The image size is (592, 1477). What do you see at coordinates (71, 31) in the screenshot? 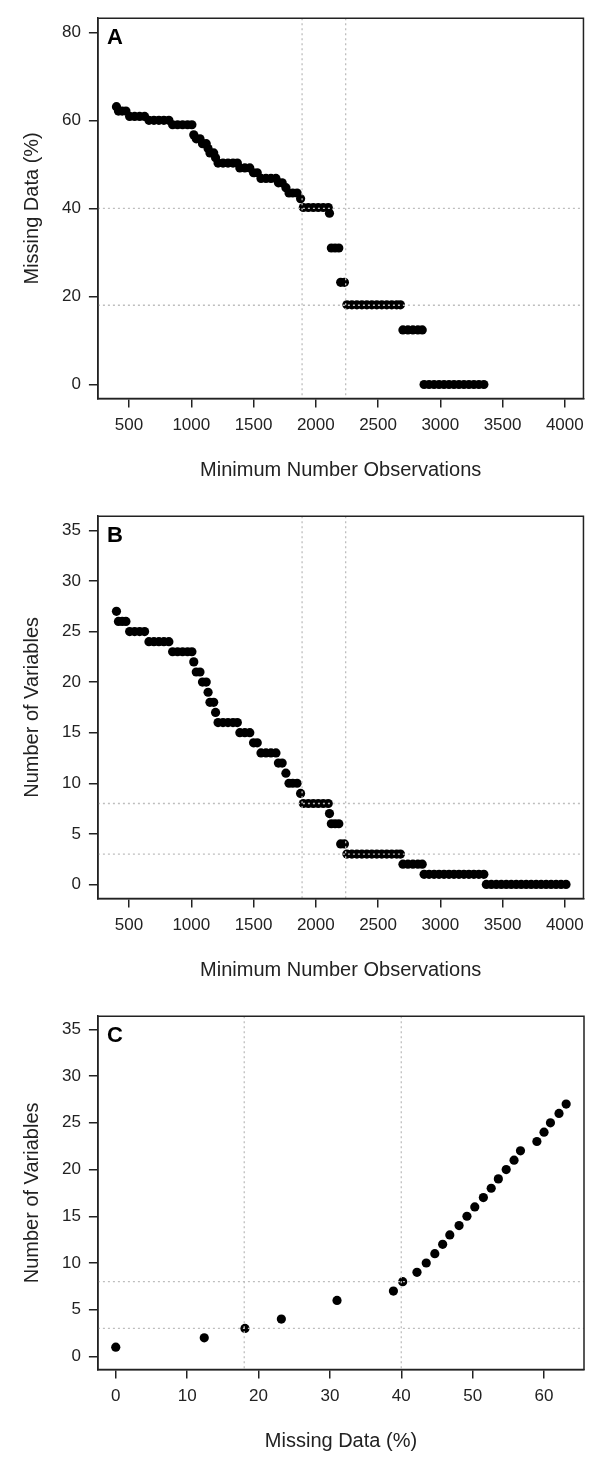
I see `y-tick-label: 80` at bounding box center [71, 31].